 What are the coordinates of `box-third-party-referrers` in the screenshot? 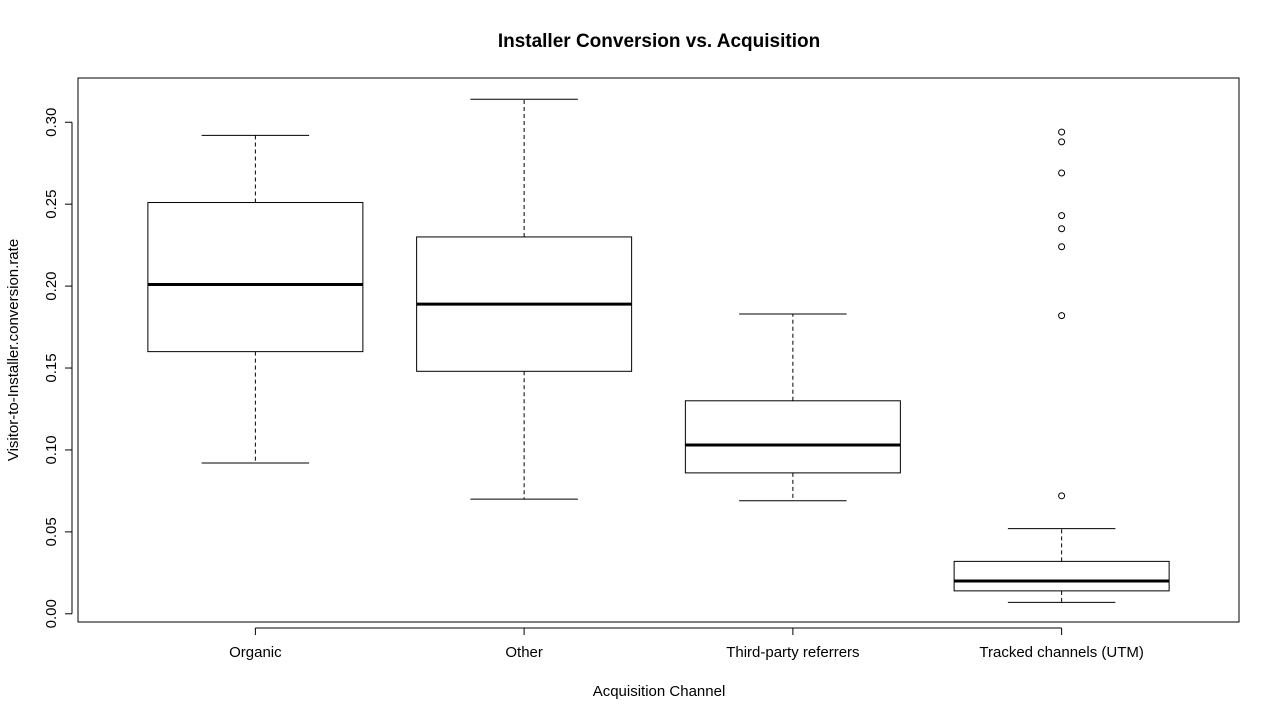 It's located at (792, 407).